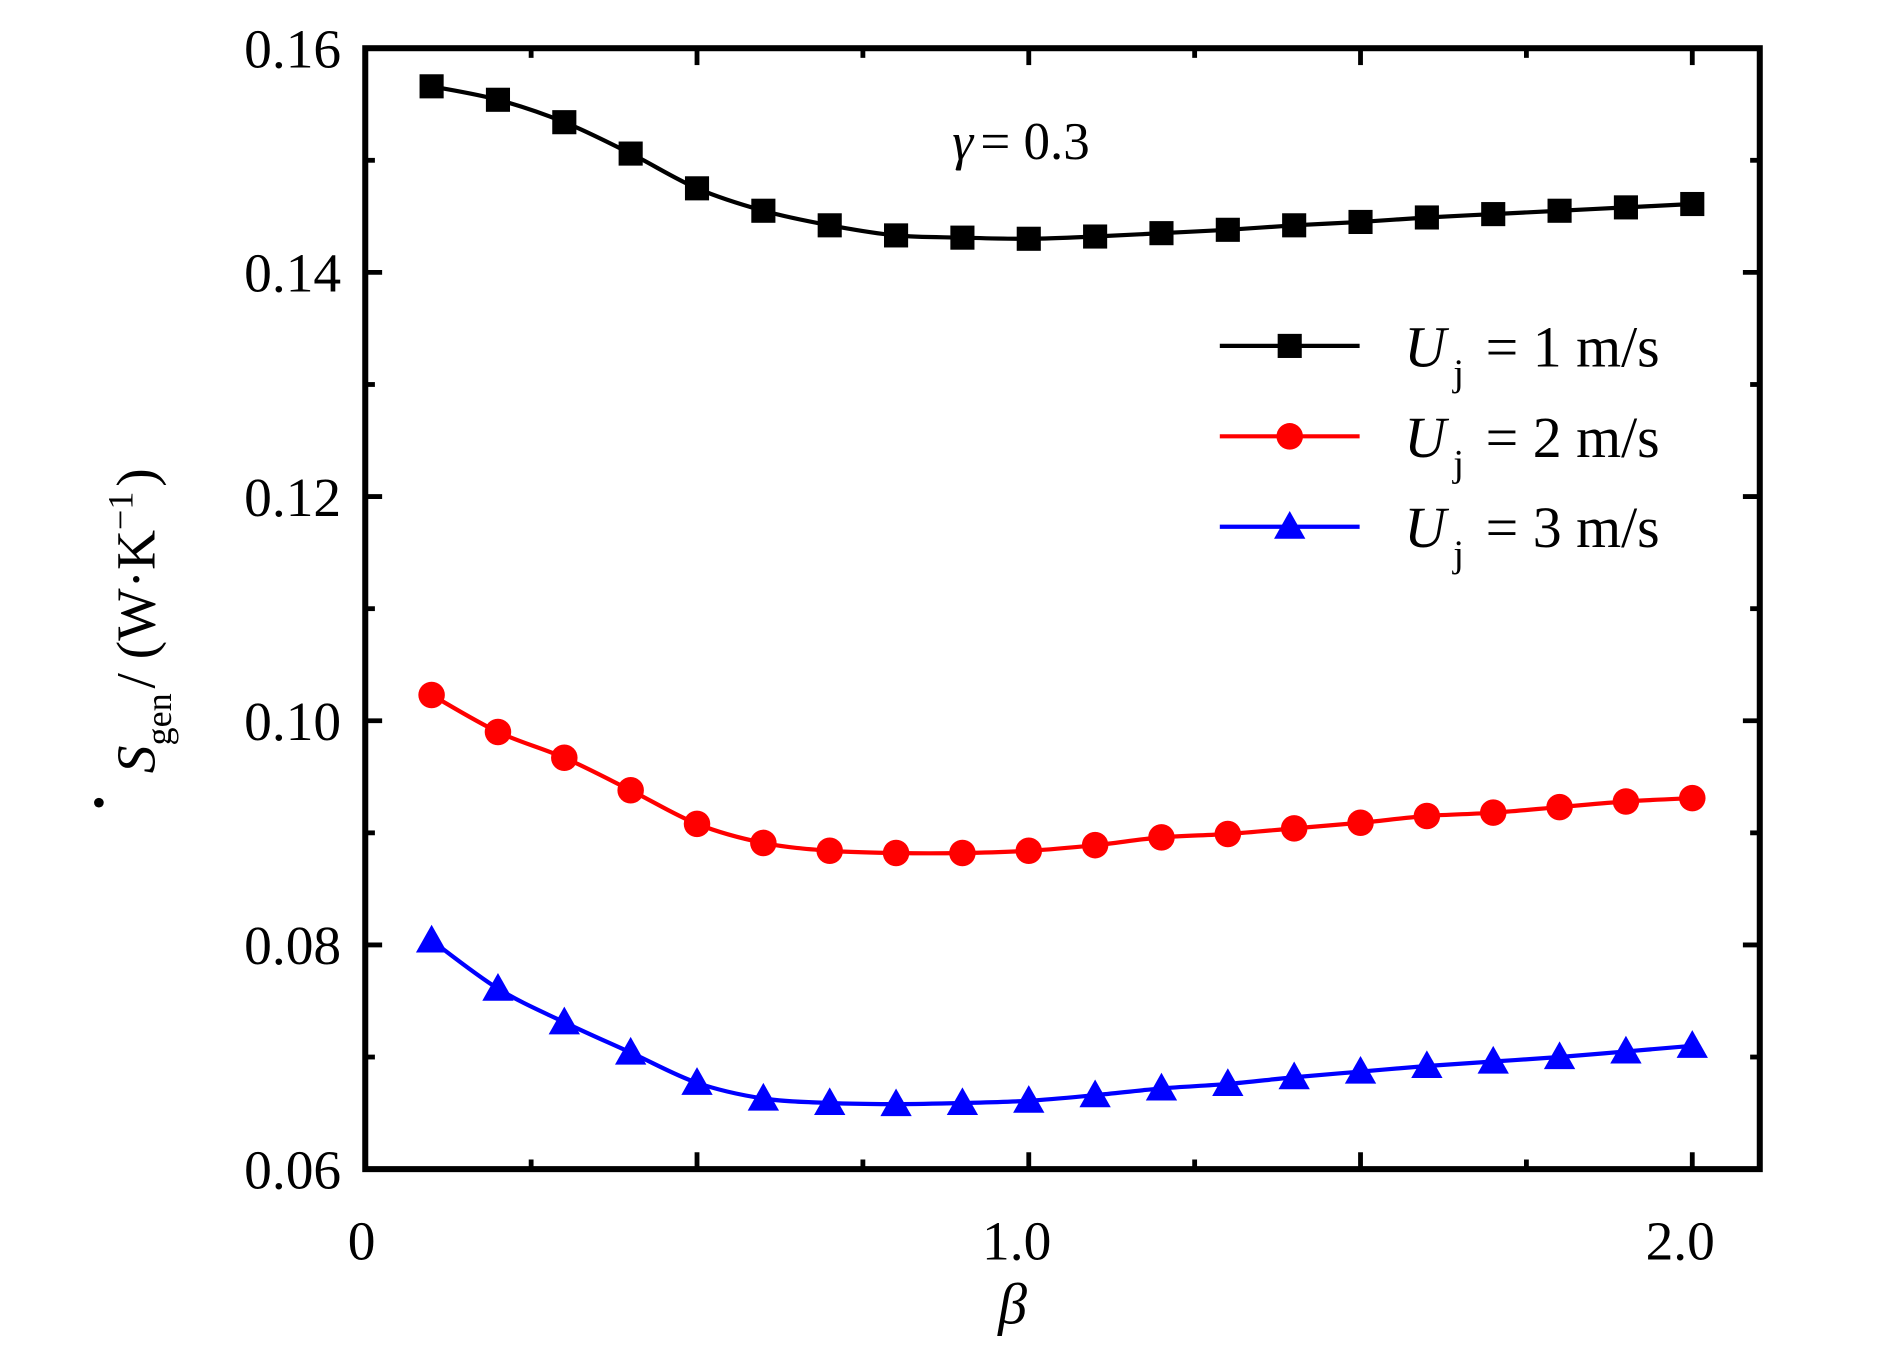 The image size is (1890, 1368). Describe the element at coordinates (159, 719) in the screenshot. I see `y-label-subscript: gen` at that location.